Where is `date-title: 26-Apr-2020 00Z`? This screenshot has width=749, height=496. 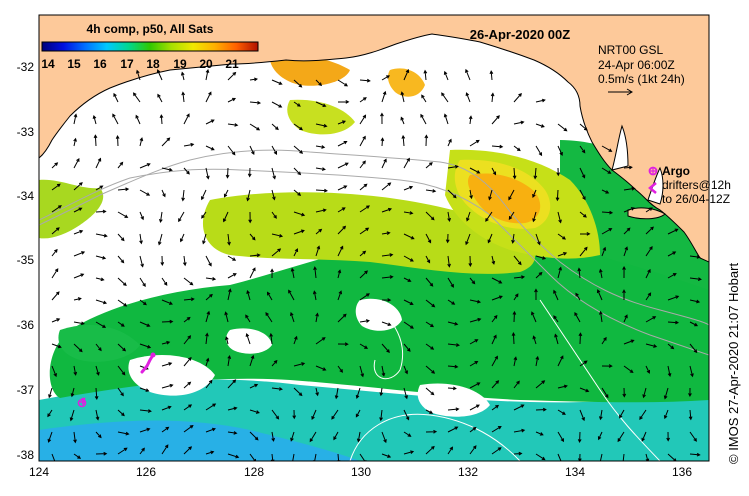
date-title: 26-Apr-2020 00Z is located at coordinates (520, 34).